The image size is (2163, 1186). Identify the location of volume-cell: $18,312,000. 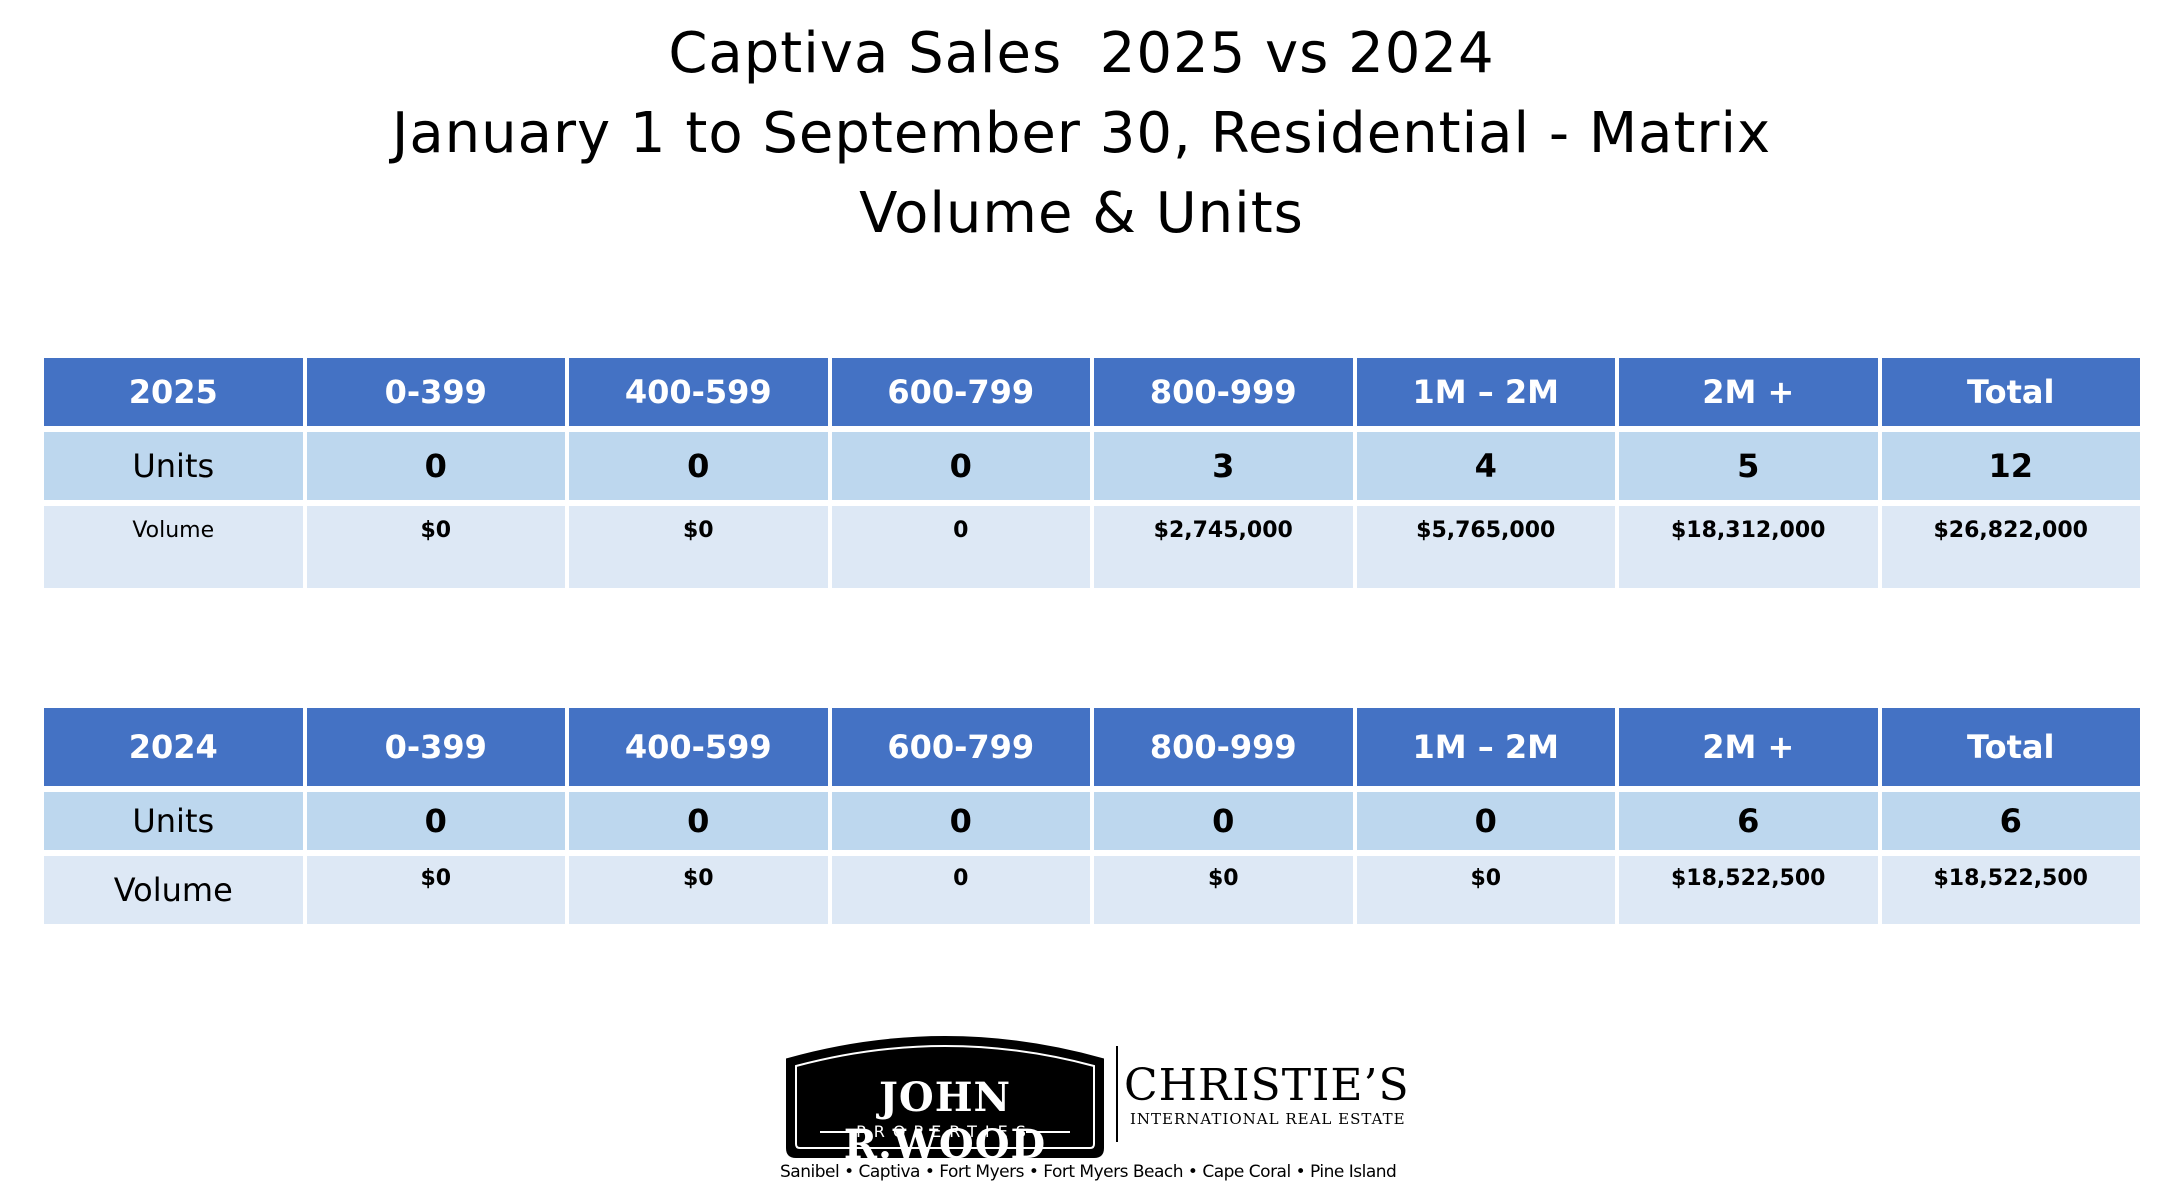
(1748, 547).